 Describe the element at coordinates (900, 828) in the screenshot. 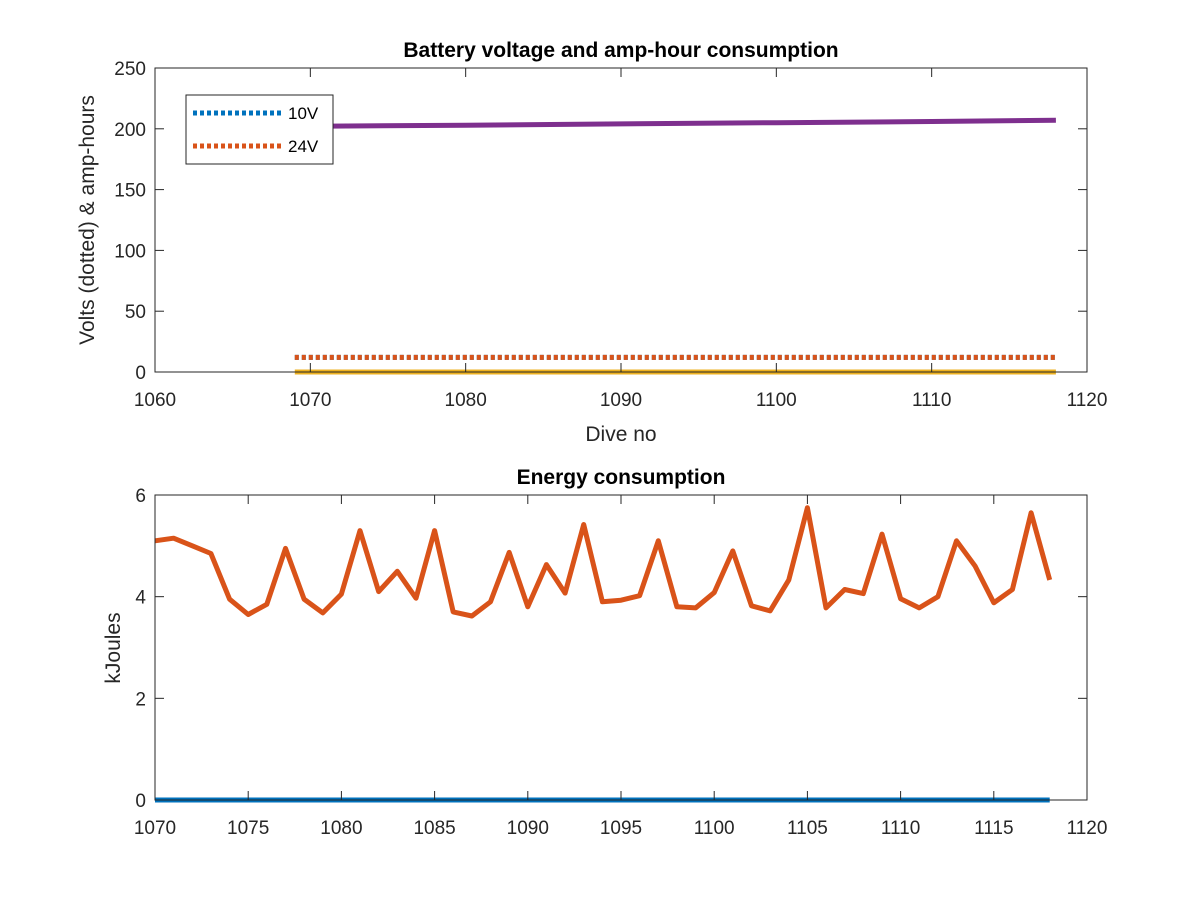

I see `energy-x-tick-label: 1110` at that location.